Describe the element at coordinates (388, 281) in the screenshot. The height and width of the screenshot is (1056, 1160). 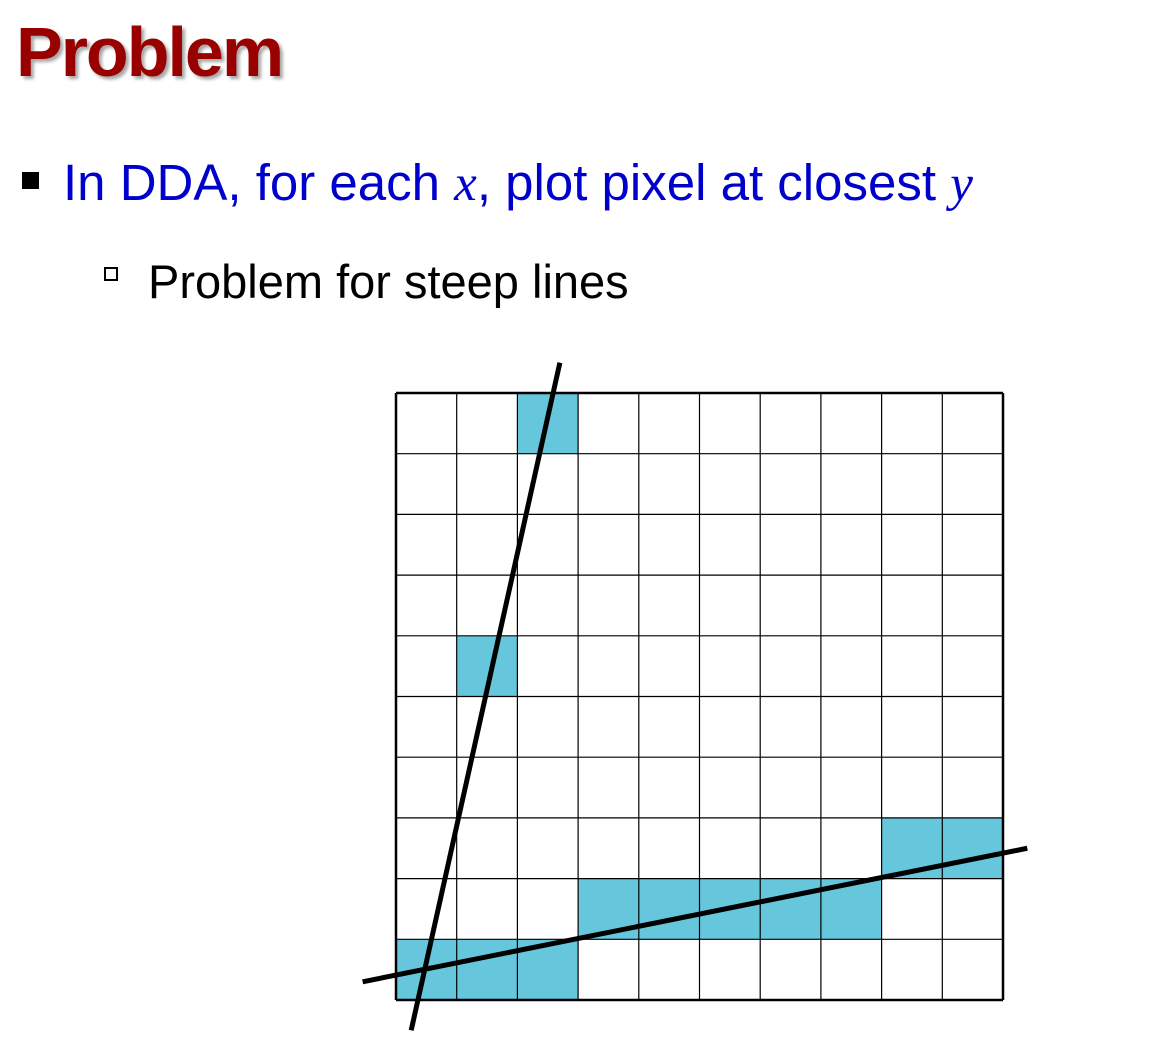
I see `sub-bullet-text: Problem for steep lines` at that location.